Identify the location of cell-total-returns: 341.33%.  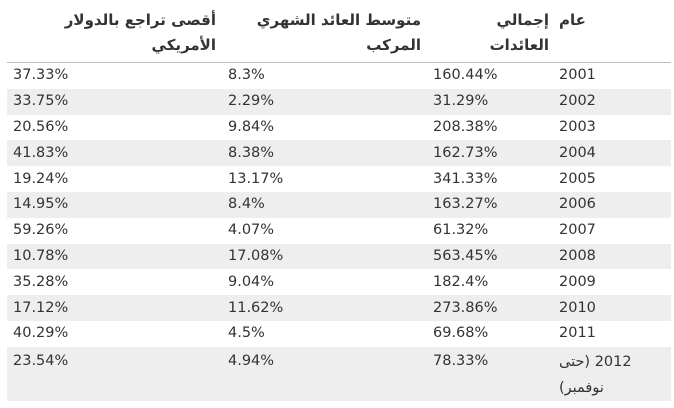
(465, 178).